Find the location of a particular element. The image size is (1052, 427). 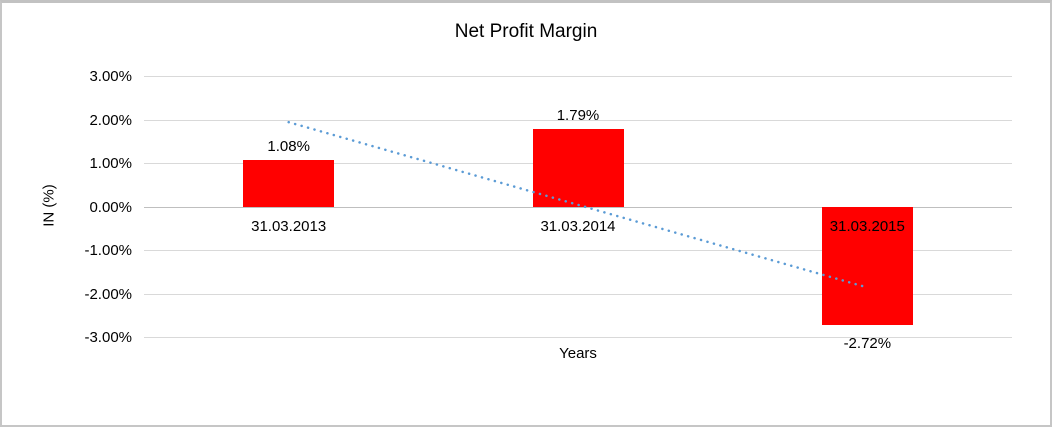

bar-value-label: 1.79% is located at coordinates (578, 116).